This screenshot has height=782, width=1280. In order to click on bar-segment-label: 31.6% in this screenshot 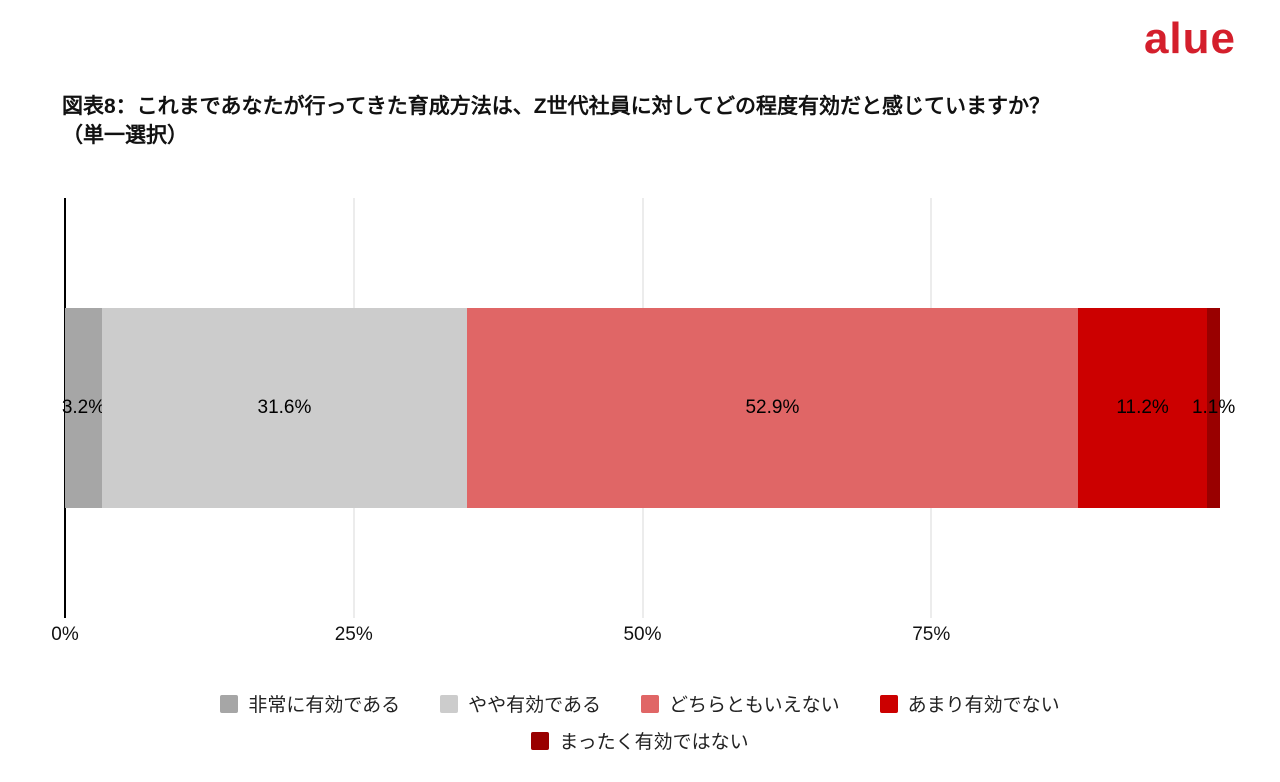, I will do `click(284, 407)`.